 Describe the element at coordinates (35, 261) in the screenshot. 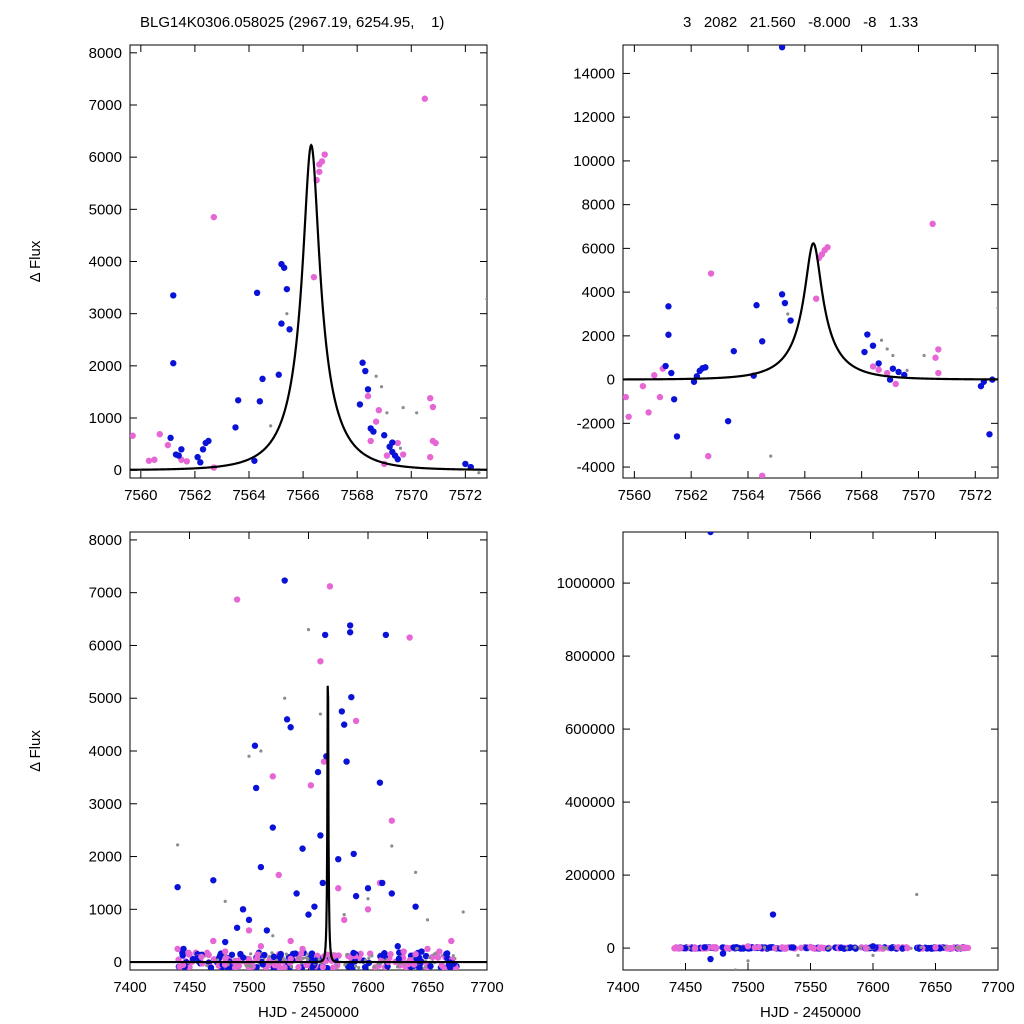

I see `y-axis-label: Δ Flux` at that location.